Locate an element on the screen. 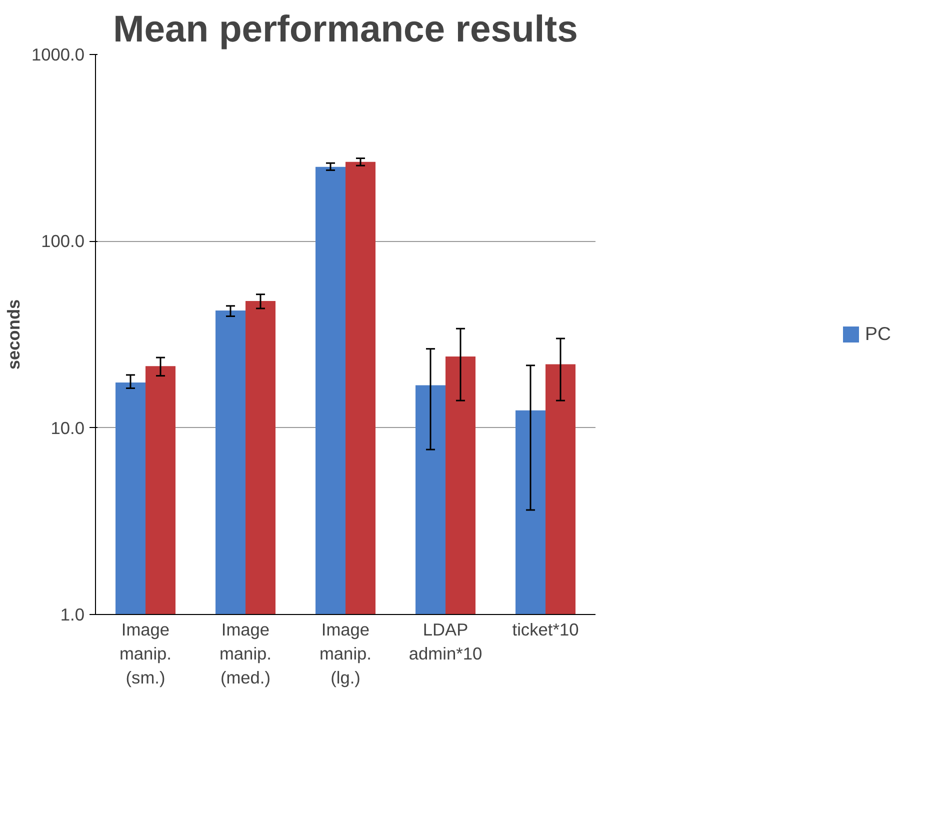 Image resolution: width=951 pixels, height=817 pixels. x-tick-label: Image manip. (sm.) is located at coordinates (145, 654).